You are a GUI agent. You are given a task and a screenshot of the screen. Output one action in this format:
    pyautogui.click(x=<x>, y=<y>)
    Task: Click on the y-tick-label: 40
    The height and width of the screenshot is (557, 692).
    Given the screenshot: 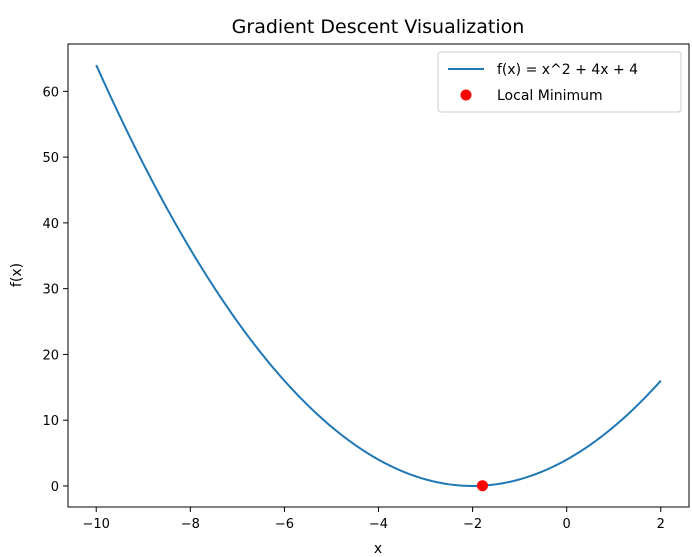 What is the action you would take?
    pyautogui.click(x=50, y=224)
    